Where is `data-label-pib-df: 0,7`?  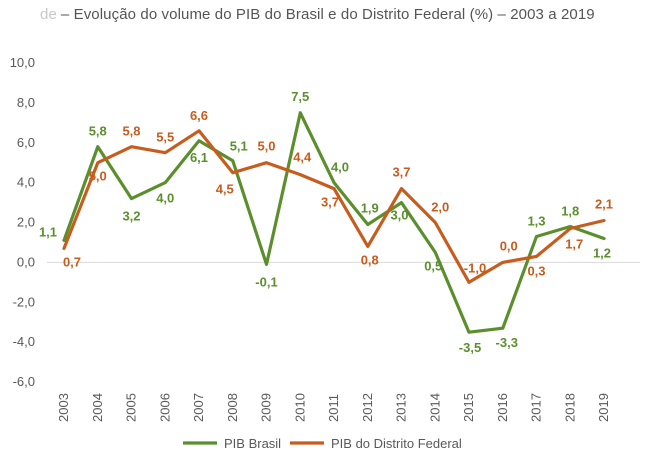 data-label-pib-df: 0,7 is located at coordinates (72, 261).